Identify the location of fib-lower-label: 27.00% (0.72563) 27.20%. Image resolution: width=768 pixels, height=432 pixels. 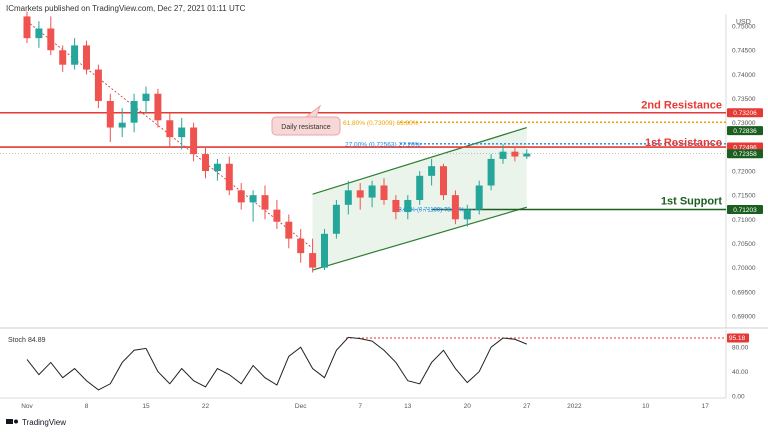
(383, 144).